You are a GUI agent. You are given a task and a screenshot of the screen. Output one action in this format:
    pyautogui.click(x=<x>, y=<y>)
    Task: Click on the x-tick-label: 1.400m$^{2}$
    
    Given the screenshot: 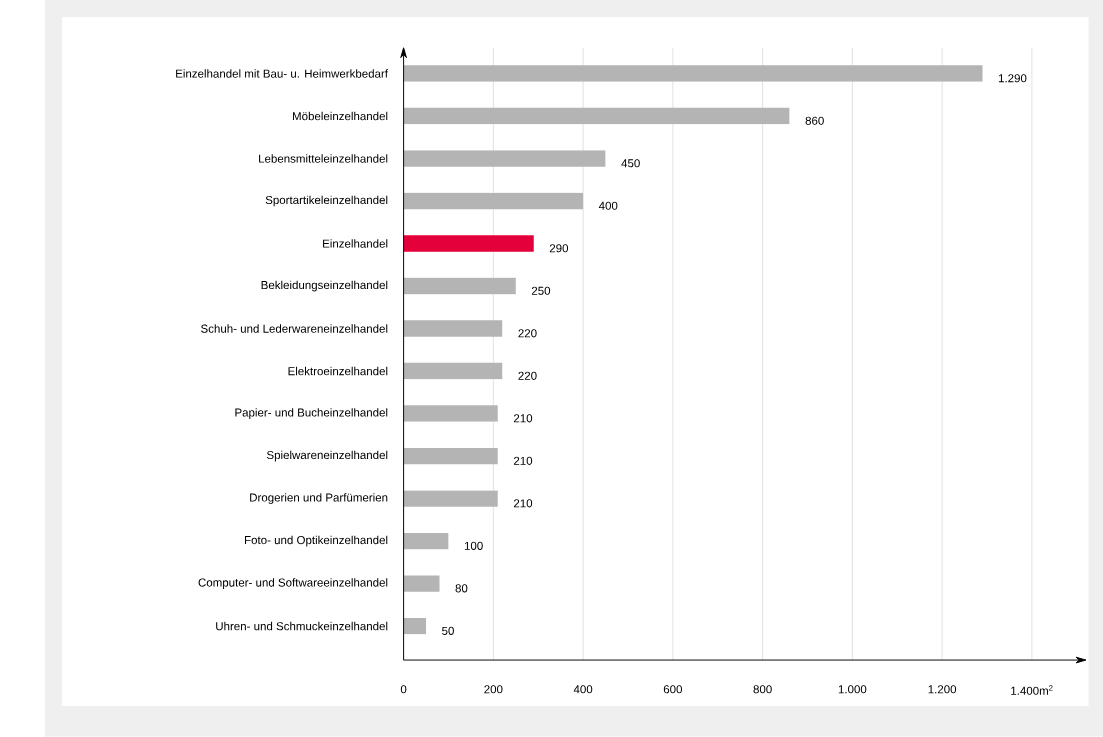 What is the action you would take?
    pyautogui.click(x=1032, y=690)
    